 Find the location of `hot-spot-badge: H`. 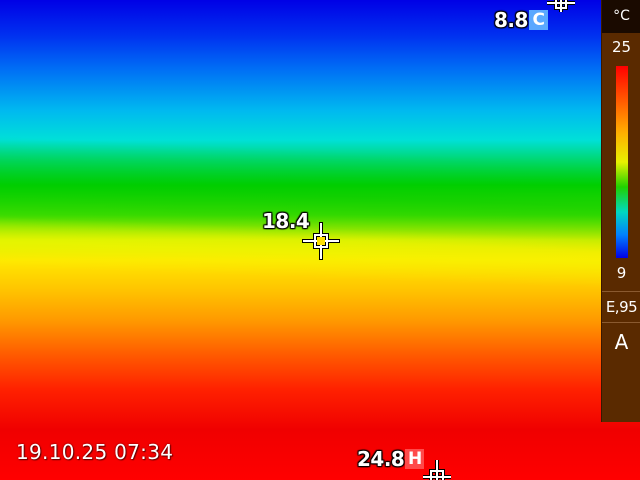

hot-spot-badge: H is located at coordinates (415, 459).